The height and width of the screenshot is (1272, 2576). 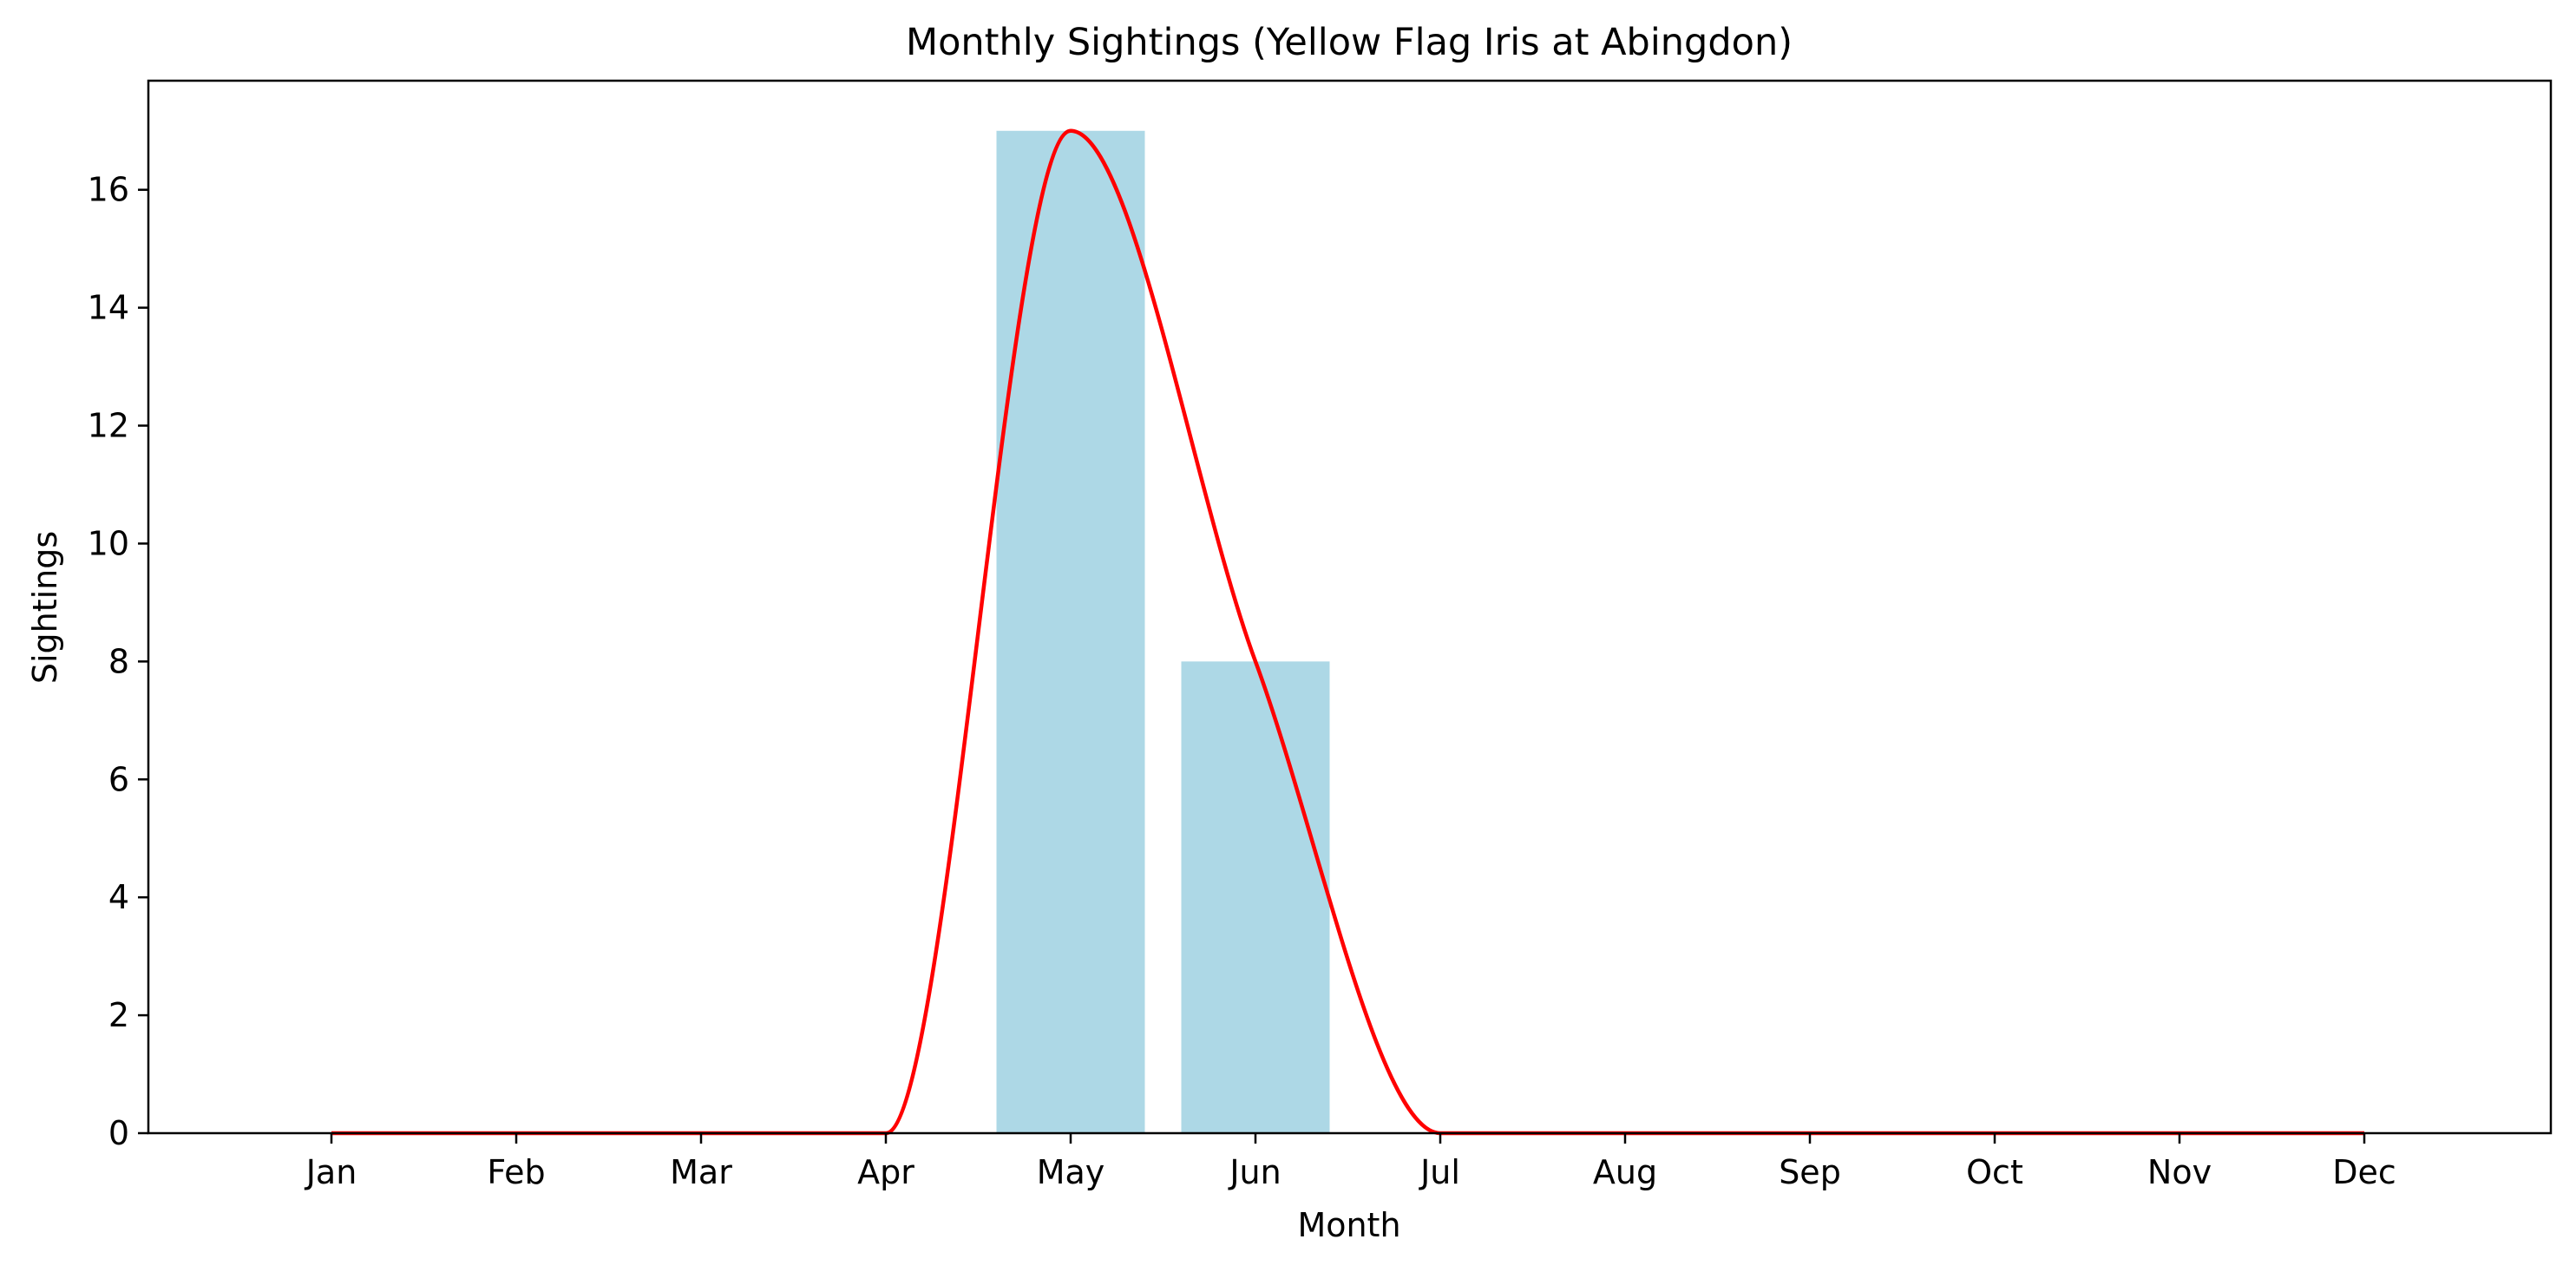 I want to click on y-tick-label-12: 12, so click(x=108, y=426).